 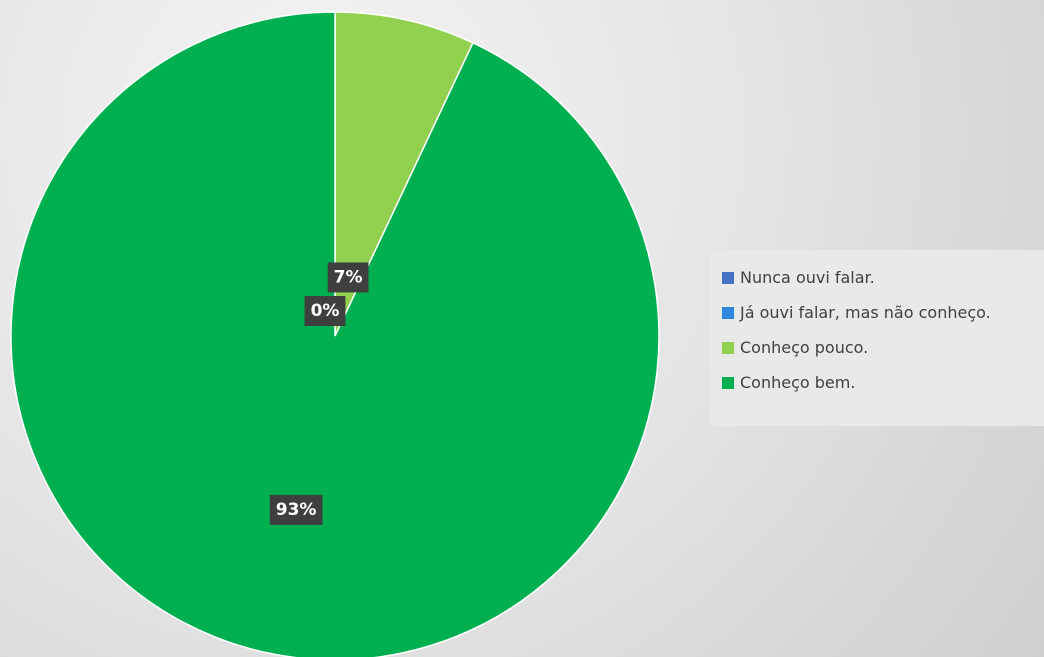 I want to click on data-label-text-conheco-pouco: 7%, so click(x=348, y=277).